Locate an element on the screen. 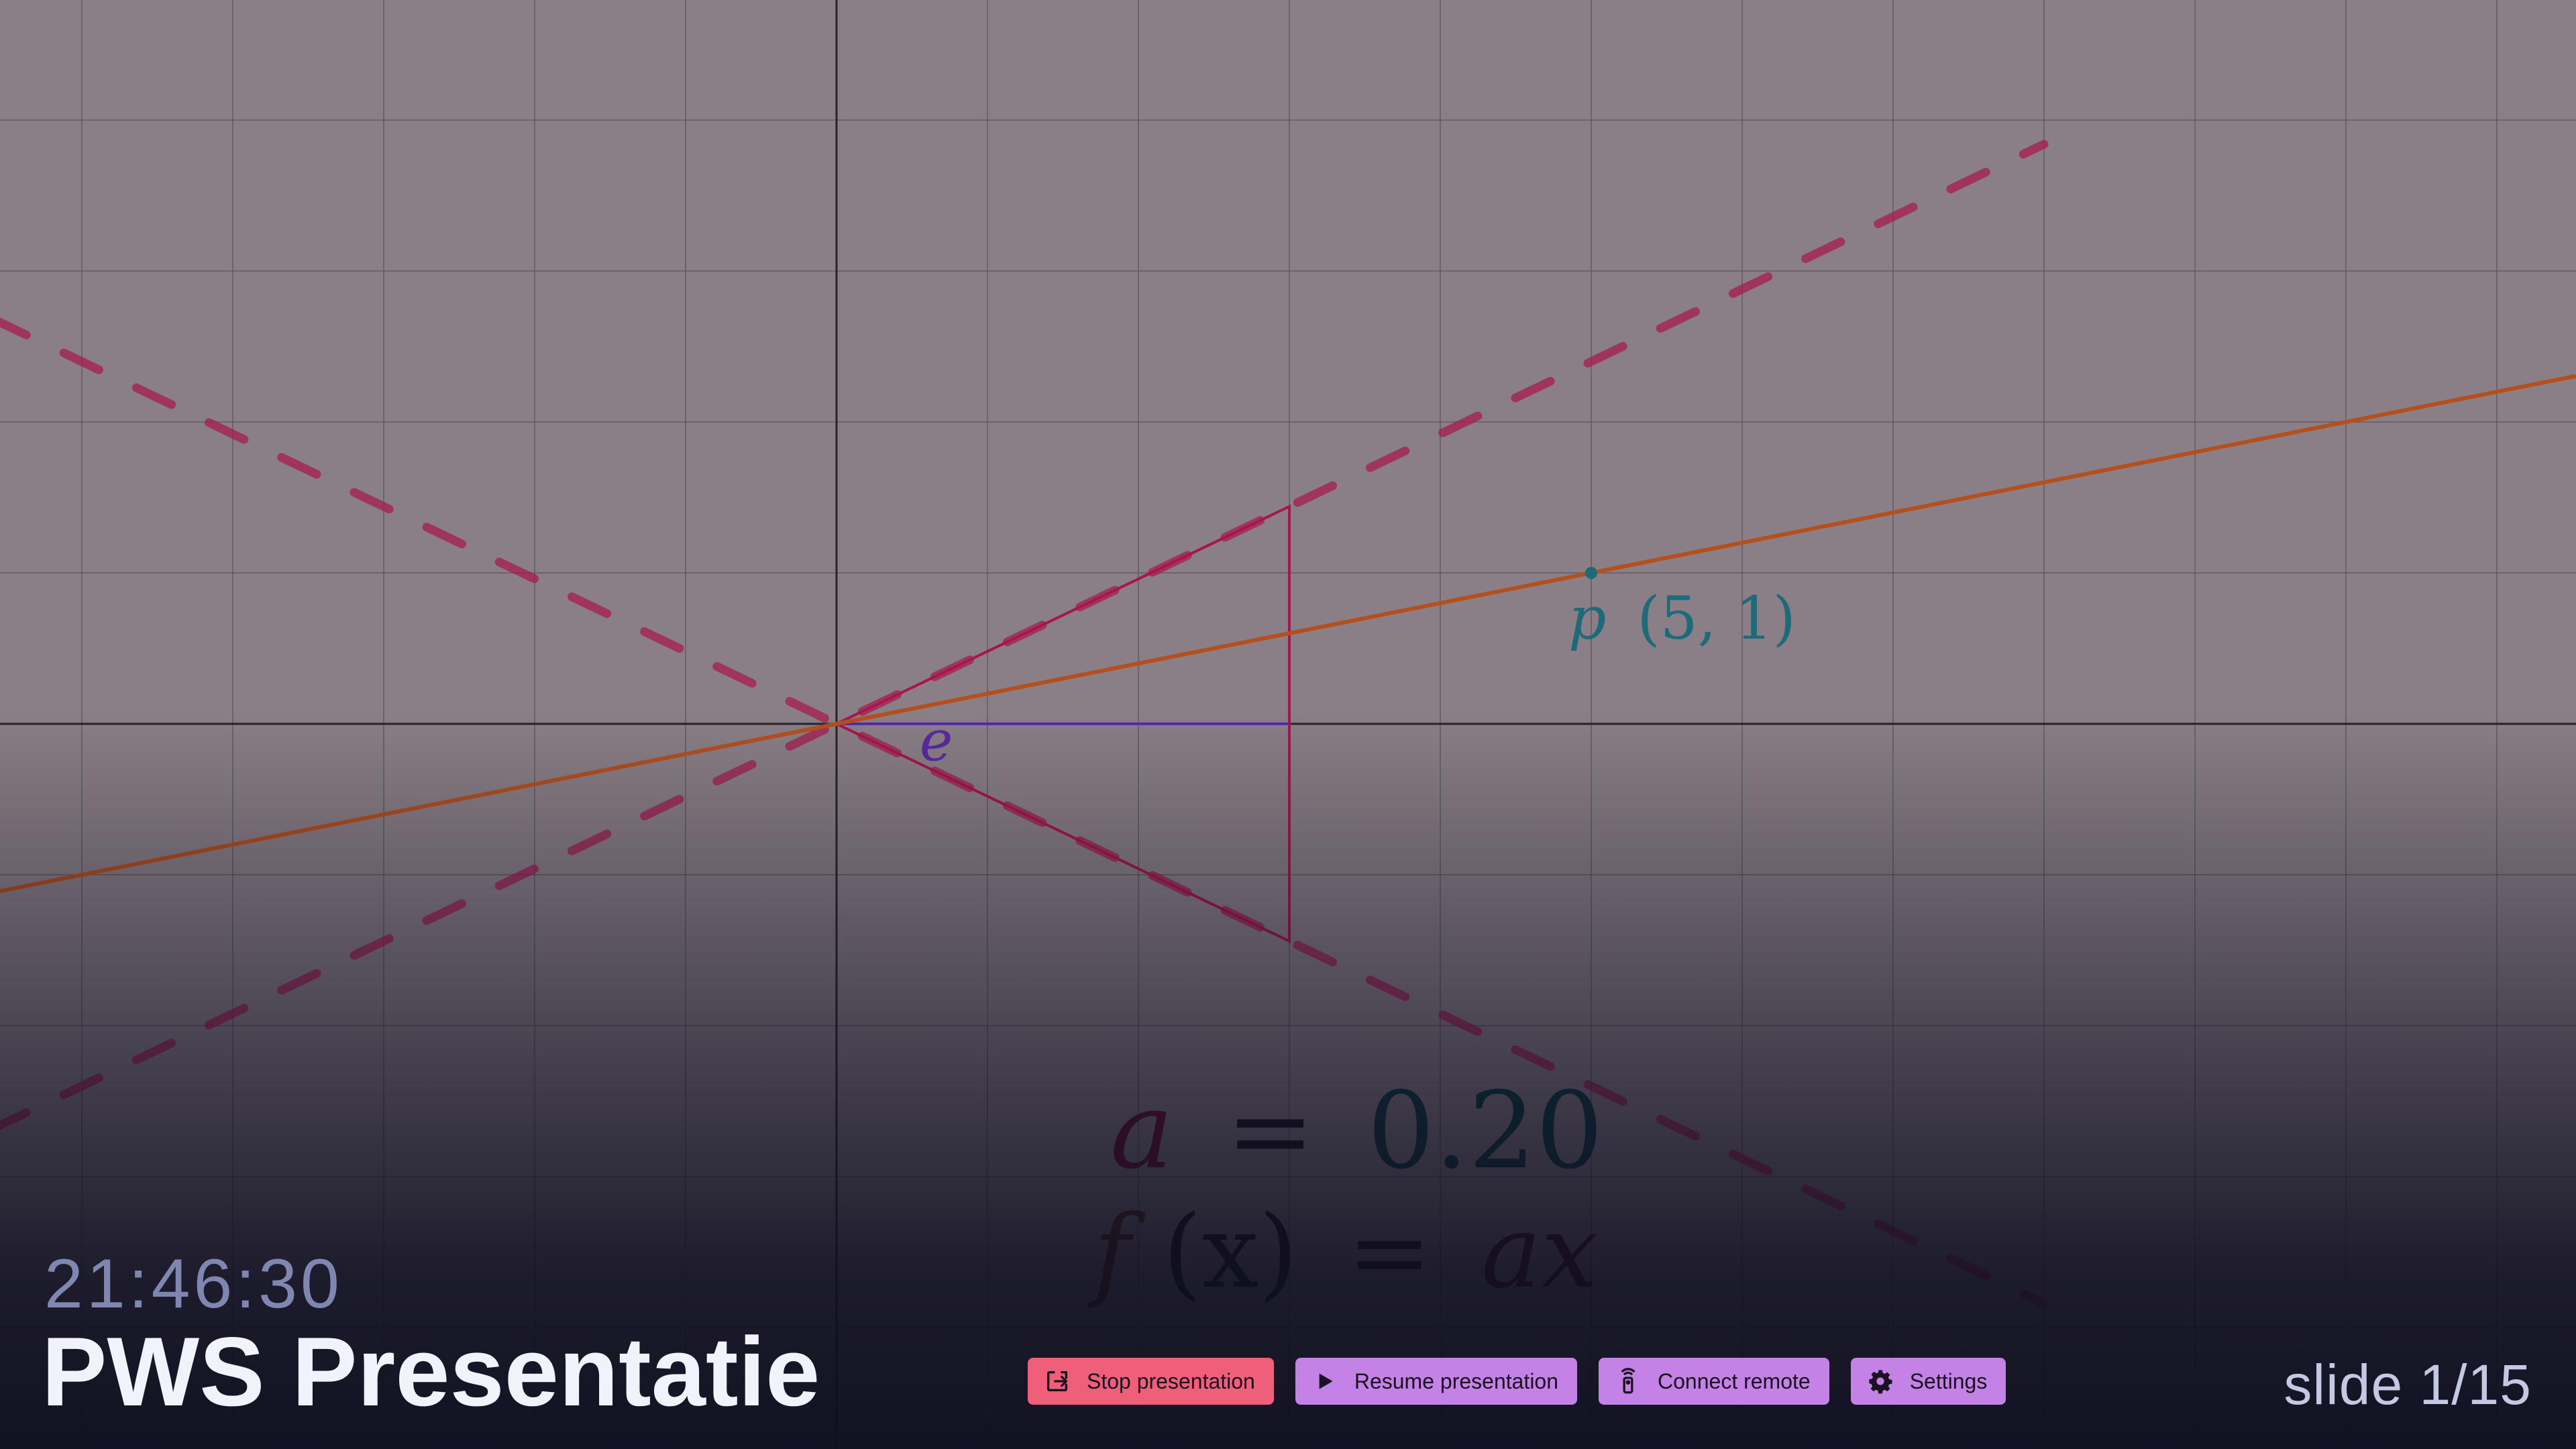 The height and width of the screenshot is (1449, 2576). settings-button: Settings is located at coordinates (1928, 1381).